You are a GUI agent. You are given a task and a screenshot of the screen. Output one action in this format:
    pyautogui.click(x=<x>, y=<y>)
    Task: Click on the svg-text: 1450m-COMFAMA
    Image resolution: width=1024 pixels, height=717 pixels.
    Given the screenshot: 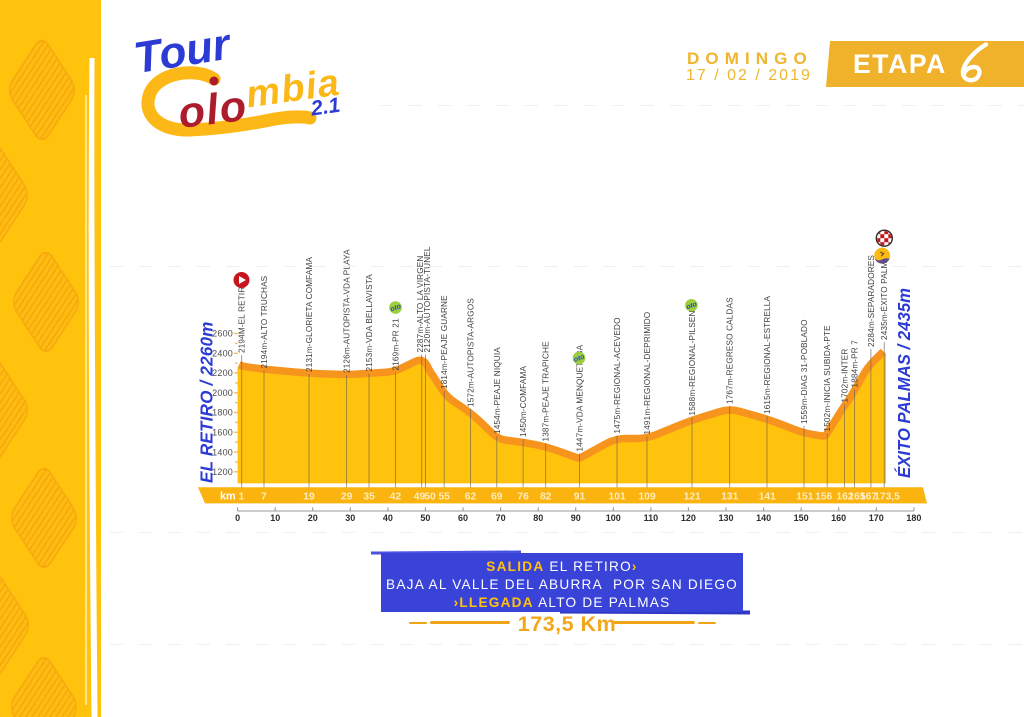 What is the action you would take?
    pyautogui.click(x=523, y=401)
    